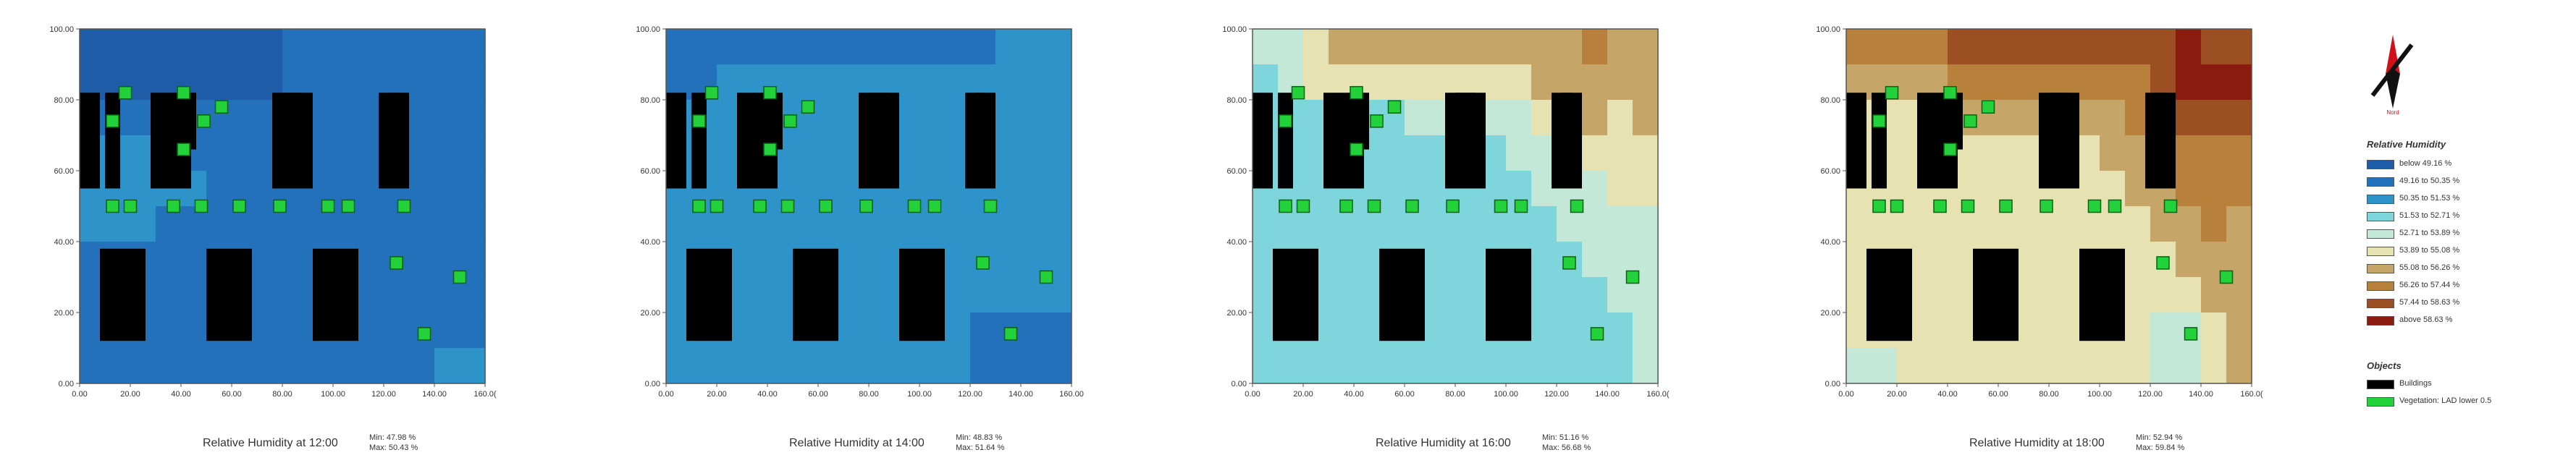 The height and width of the screenshot is (476, 2576). Describe the element at coordinates (1443, 443) in the screenshot. I see `chart-title: Relative Humidity at 16:00` at that location.